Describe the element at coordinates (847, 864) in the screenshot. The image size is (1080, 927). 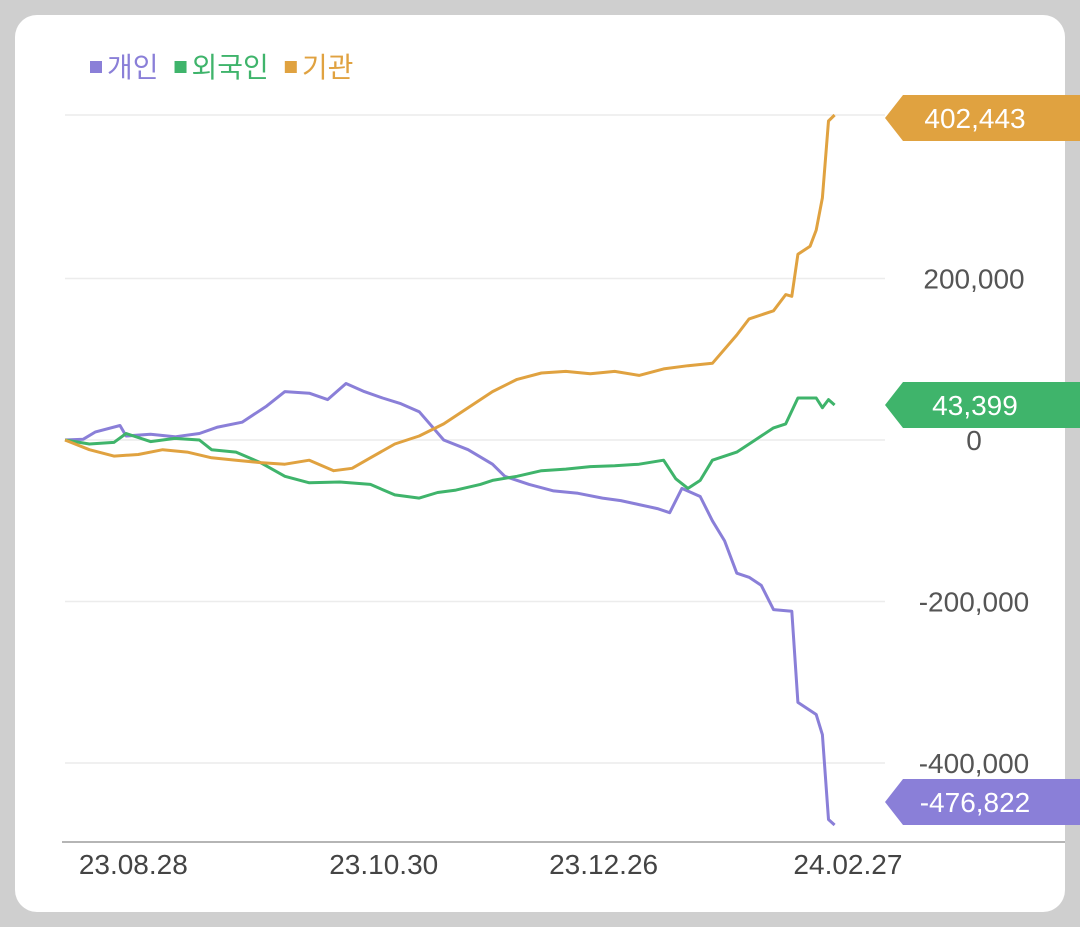
I see `x-tick-label: 24.02.27` at that location.